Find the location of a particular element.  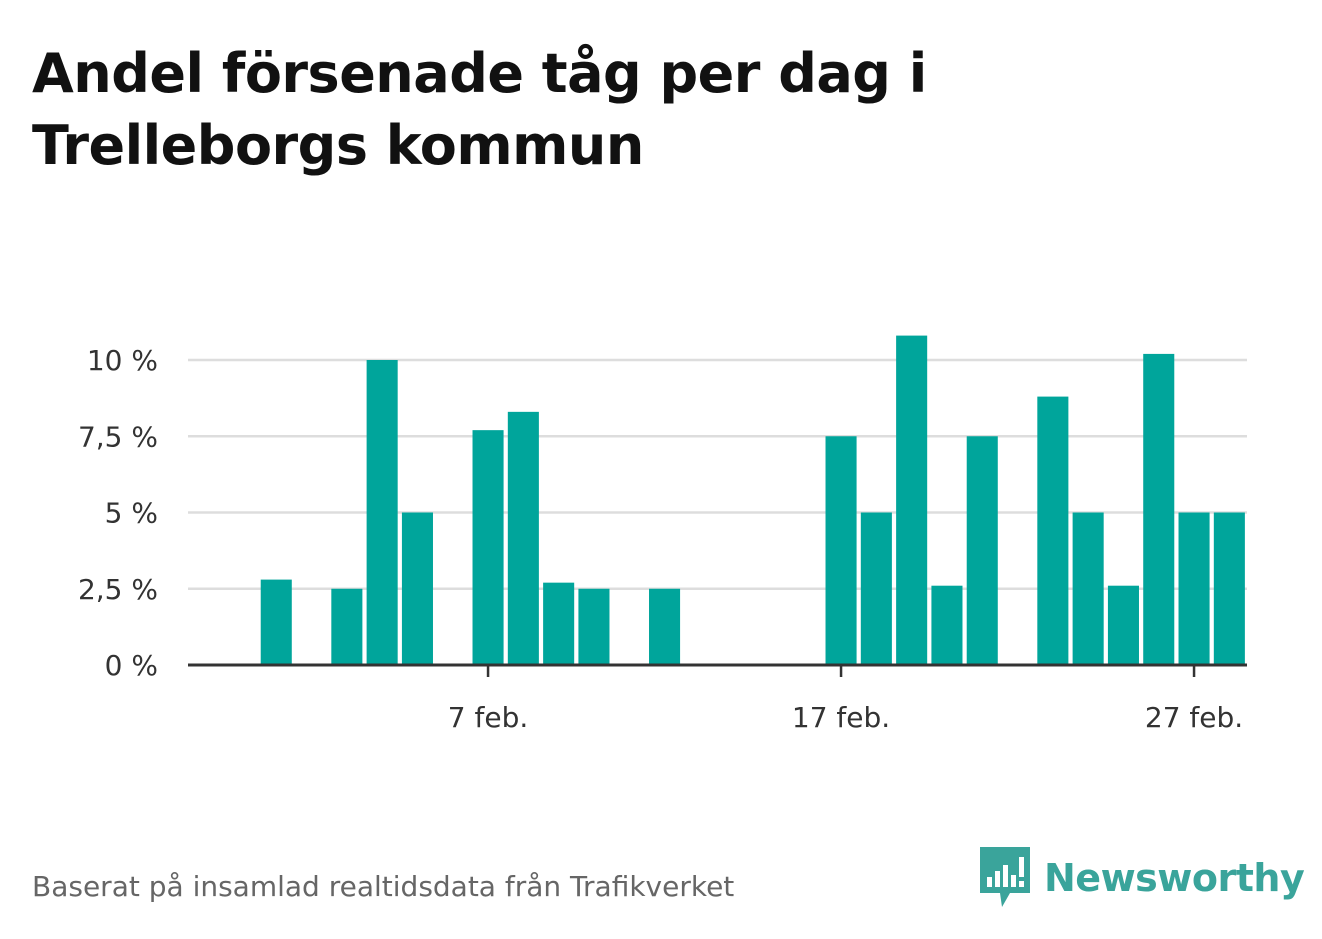

y-tick-label: 5 % is located at coordinates (131, 513).